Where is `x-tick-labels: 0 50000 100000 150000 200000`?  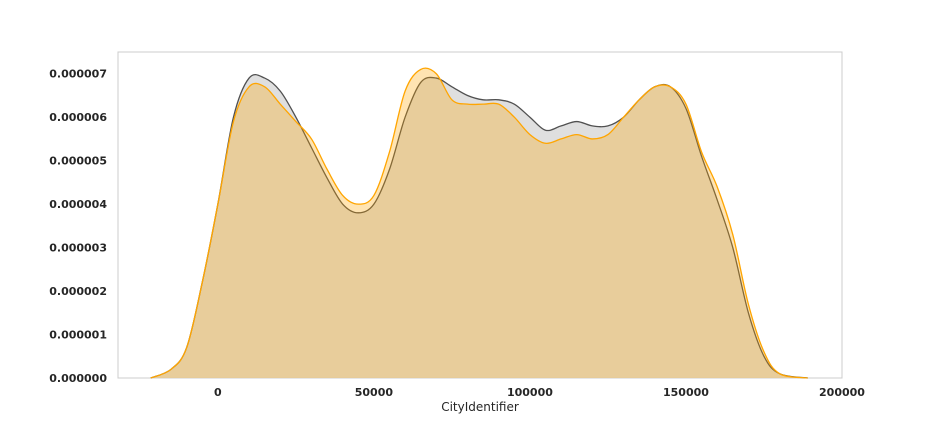 x-tick-labels: 0 50000 100000 150000 200000 is located at coordinates (539, 392).